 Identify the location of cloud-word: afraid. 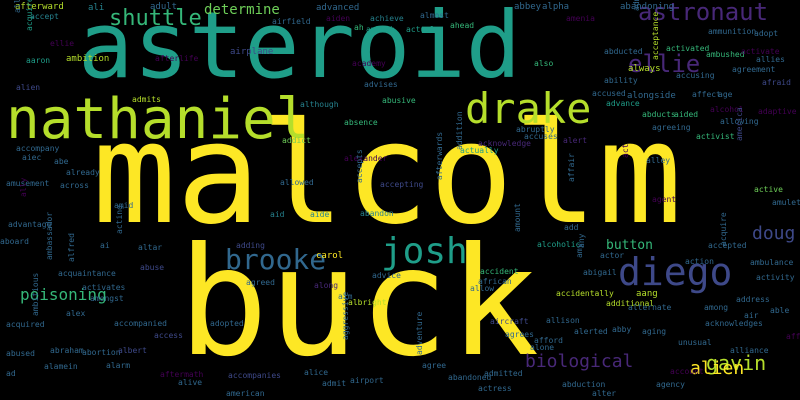
(776, 82).